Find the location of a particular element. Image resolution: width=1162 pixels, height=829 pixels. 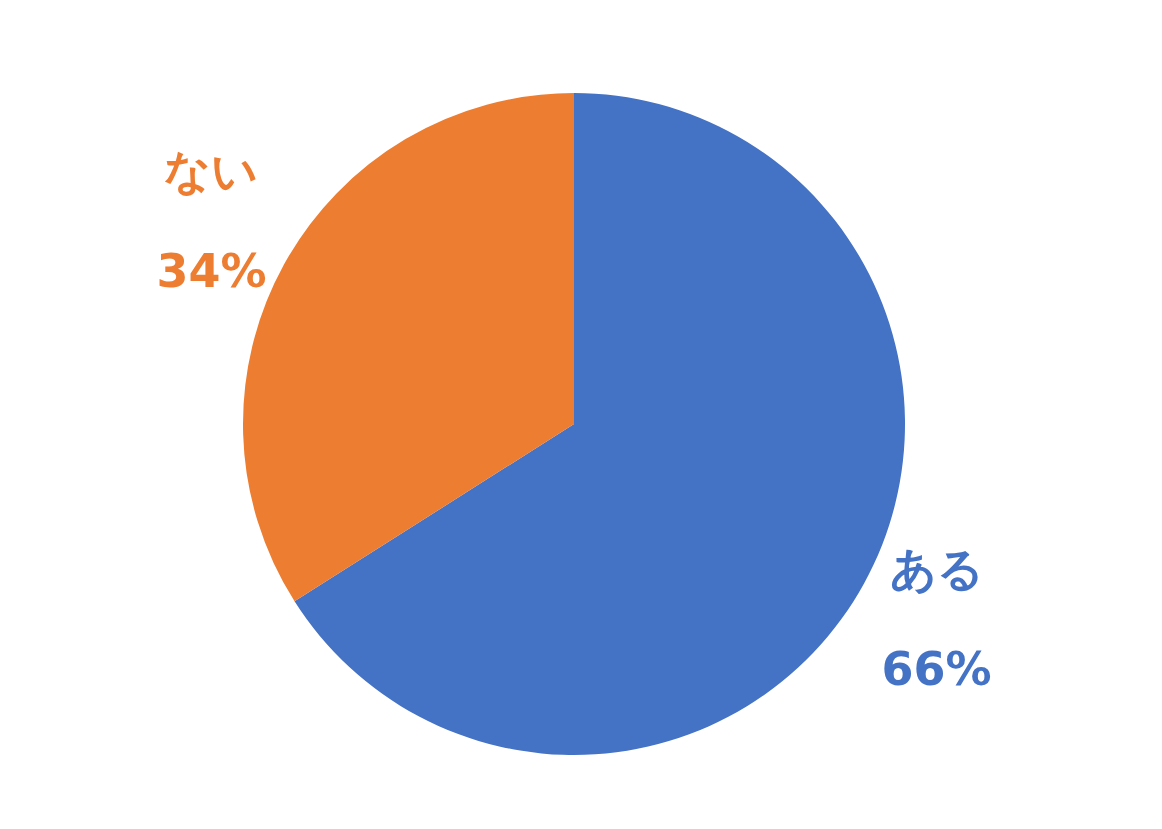

data-label: 66% is located at coordinates (936, 669).